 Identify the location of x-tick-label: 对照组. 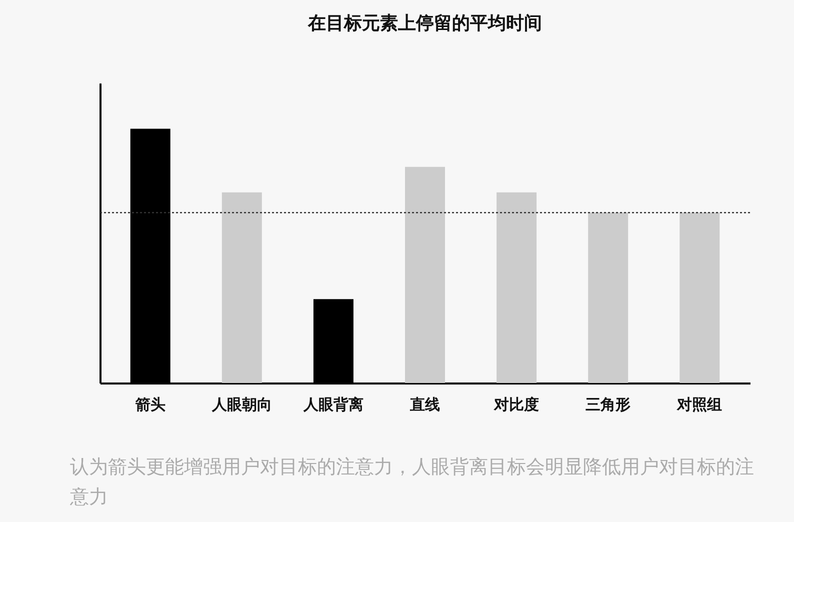
(699, 405).